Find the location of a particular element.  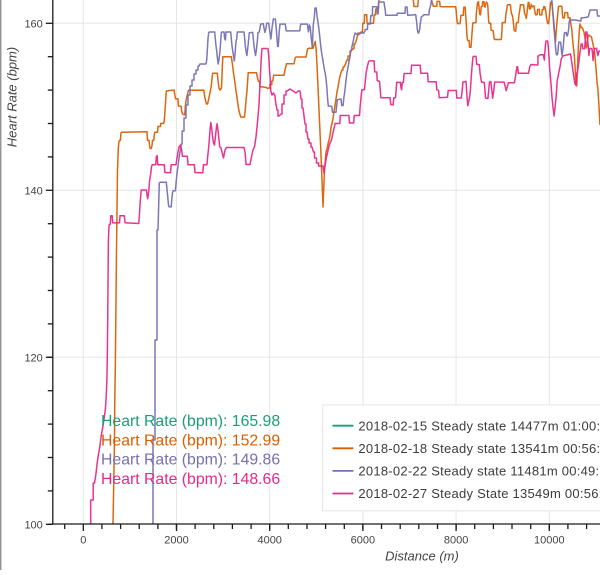

svg-text:2018-02-27 Steady State 13549m: 2018-02-27 Steady State 13549m 00:56:44 is located at coordinates (479, 493).